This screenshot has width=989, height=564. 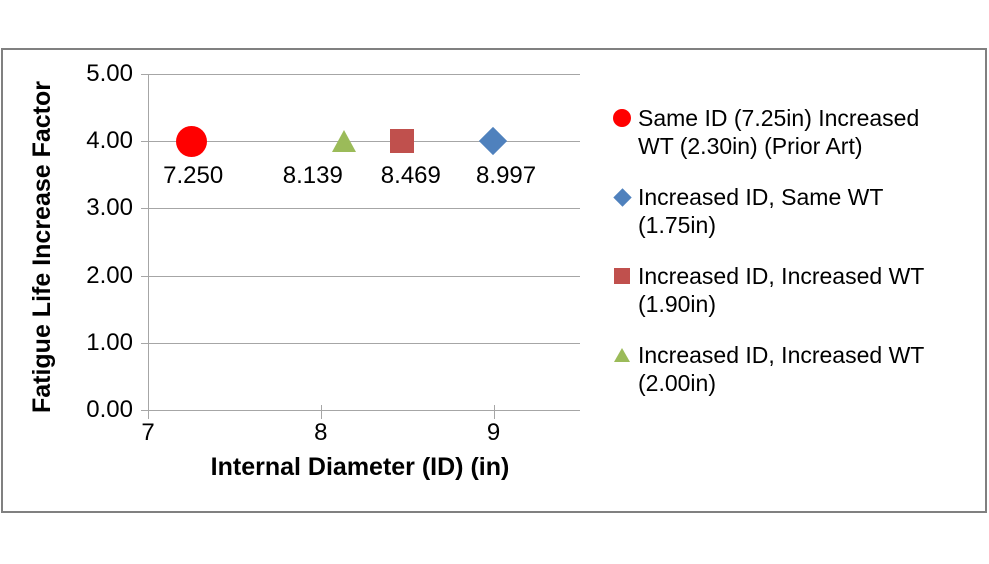 I want to click on y-tick-label: 2.00, so click(x=109, y=275).